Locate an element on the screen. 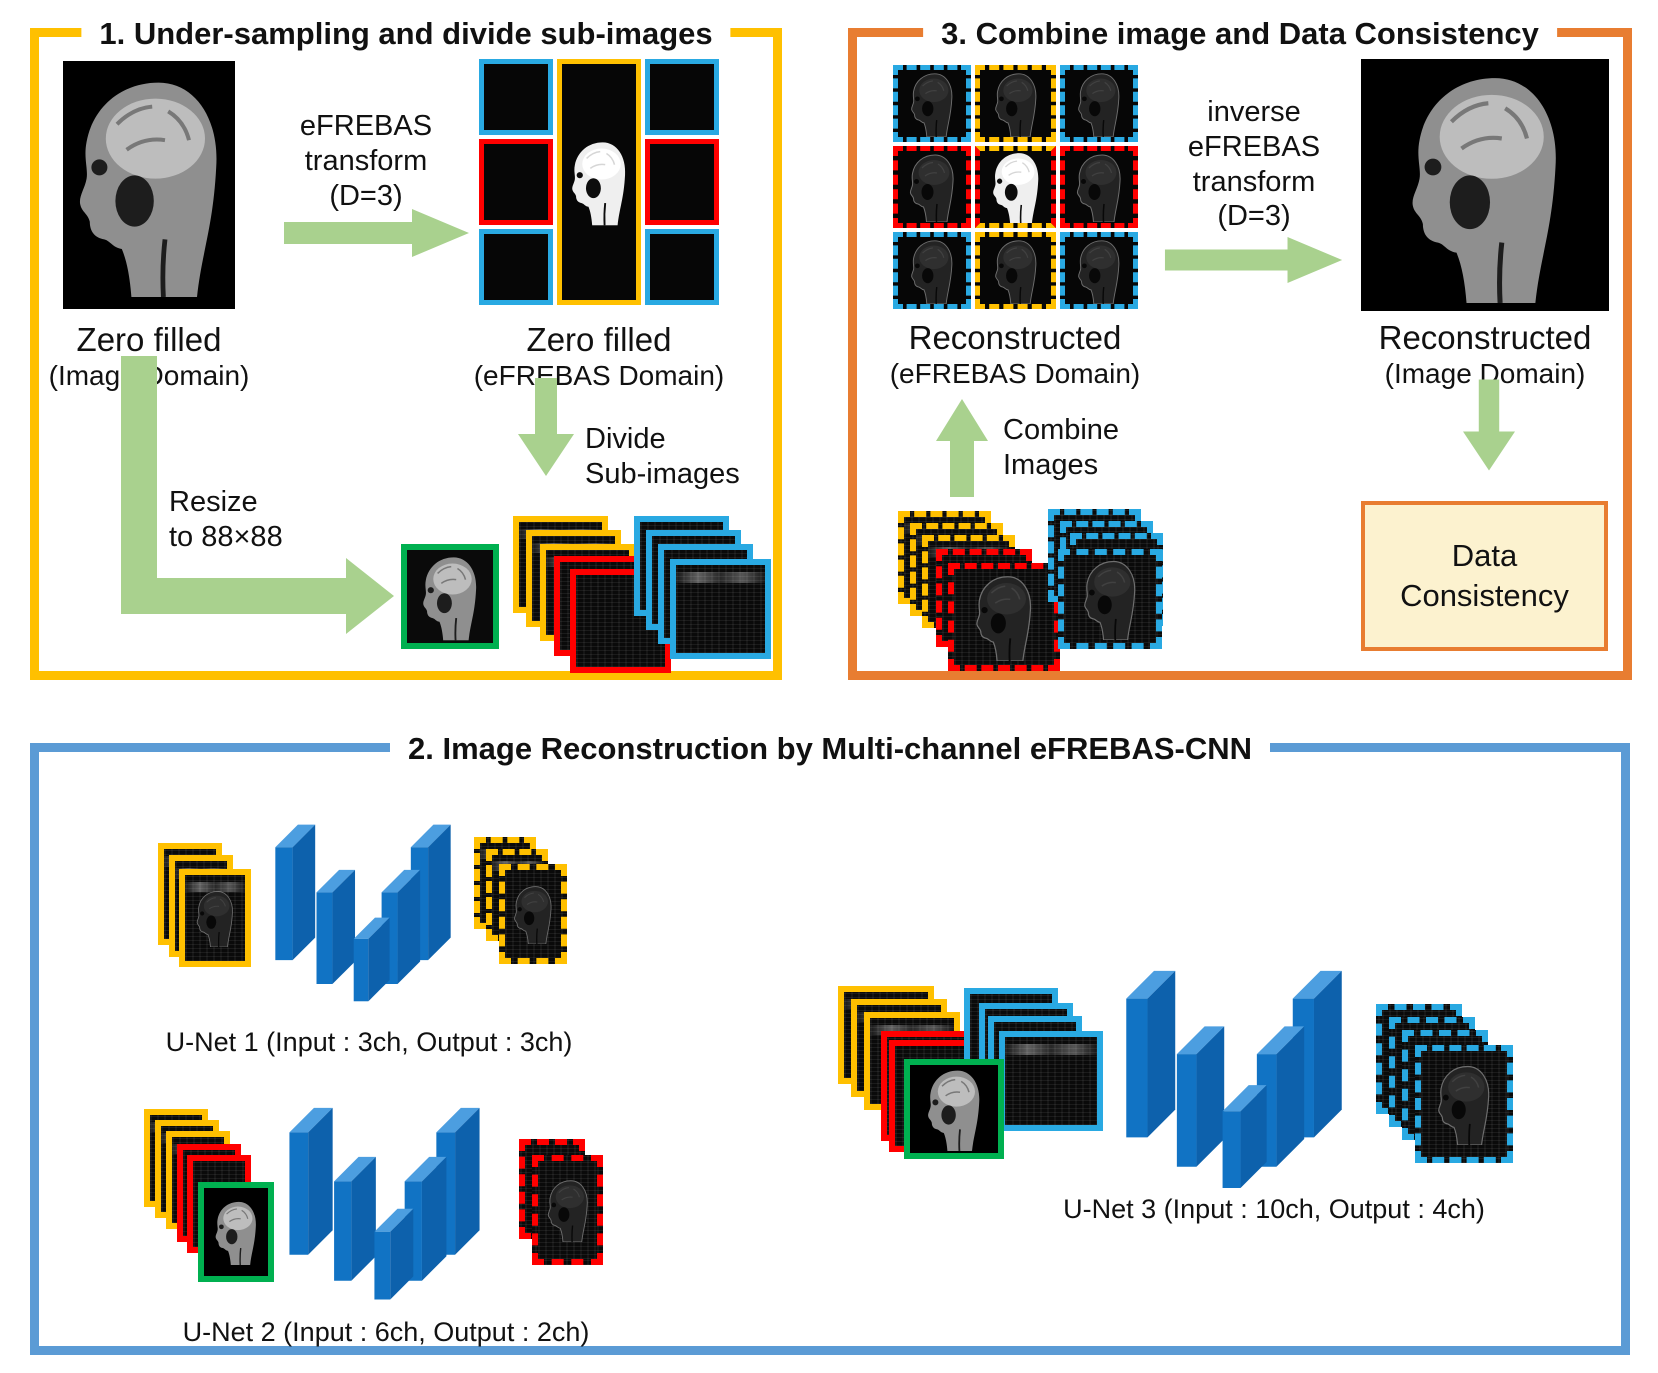  panel1-title: 1. Under-sampling and divide sub-images is located at coordinates (406, 34).